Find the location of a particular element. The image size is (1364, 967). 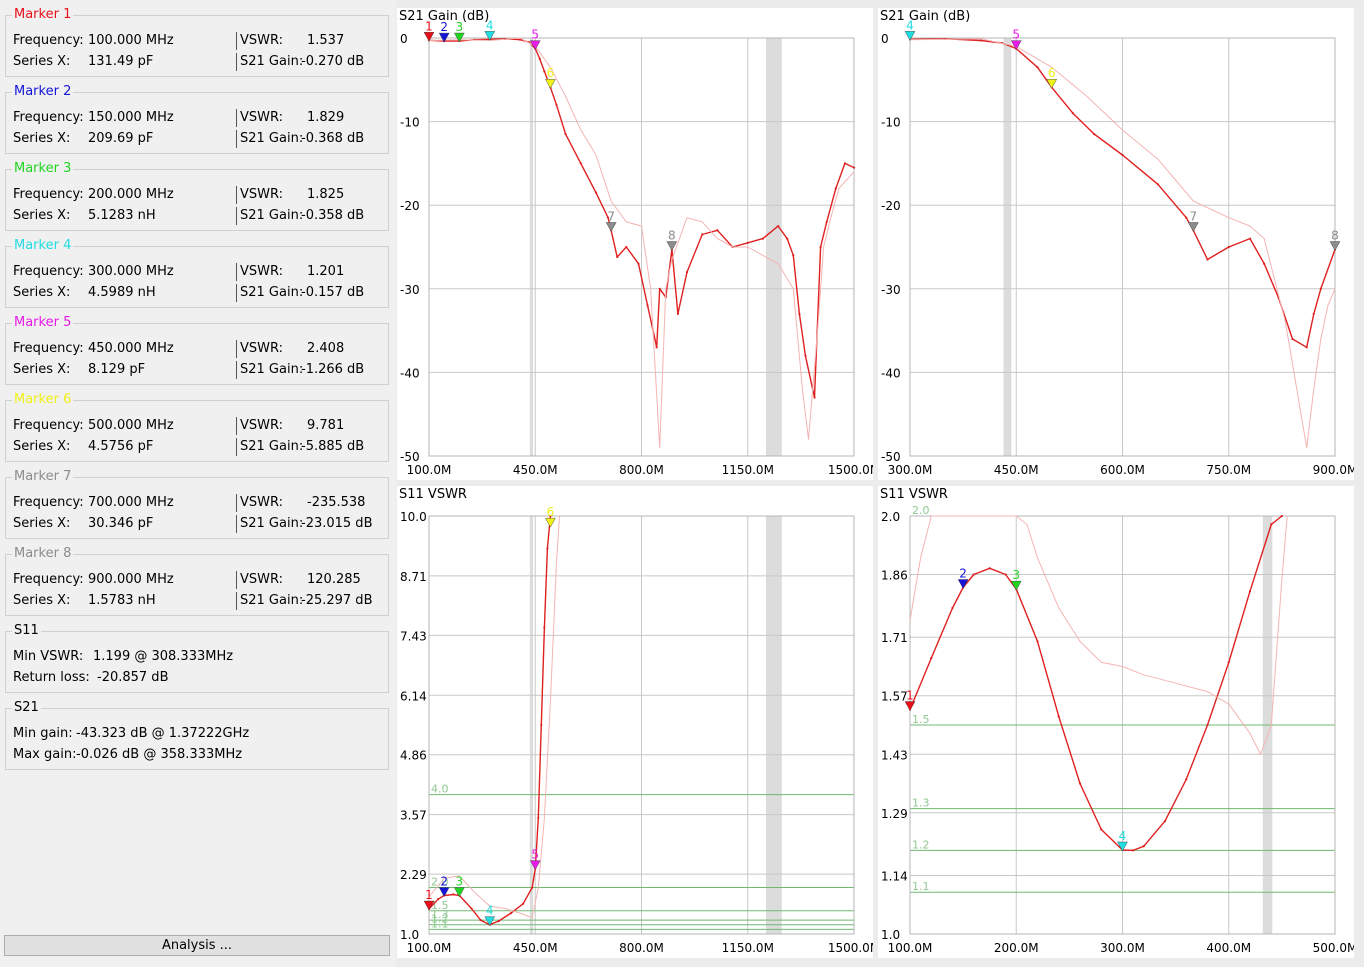

vswr-value: 1.537 is located at coordinates (326, 40).